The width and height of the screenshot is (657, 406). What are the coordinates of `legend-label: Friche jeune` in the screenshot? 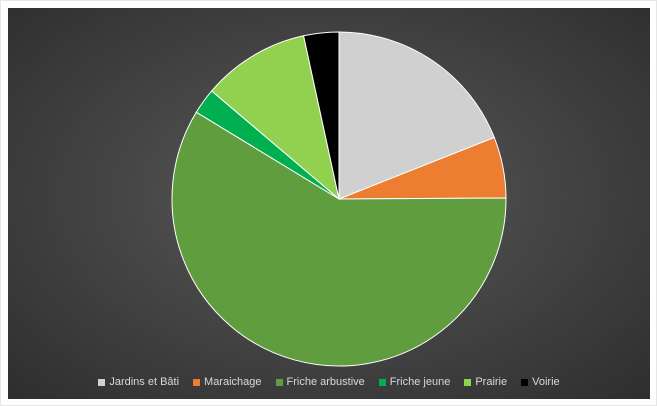 It's located at (420, 382).